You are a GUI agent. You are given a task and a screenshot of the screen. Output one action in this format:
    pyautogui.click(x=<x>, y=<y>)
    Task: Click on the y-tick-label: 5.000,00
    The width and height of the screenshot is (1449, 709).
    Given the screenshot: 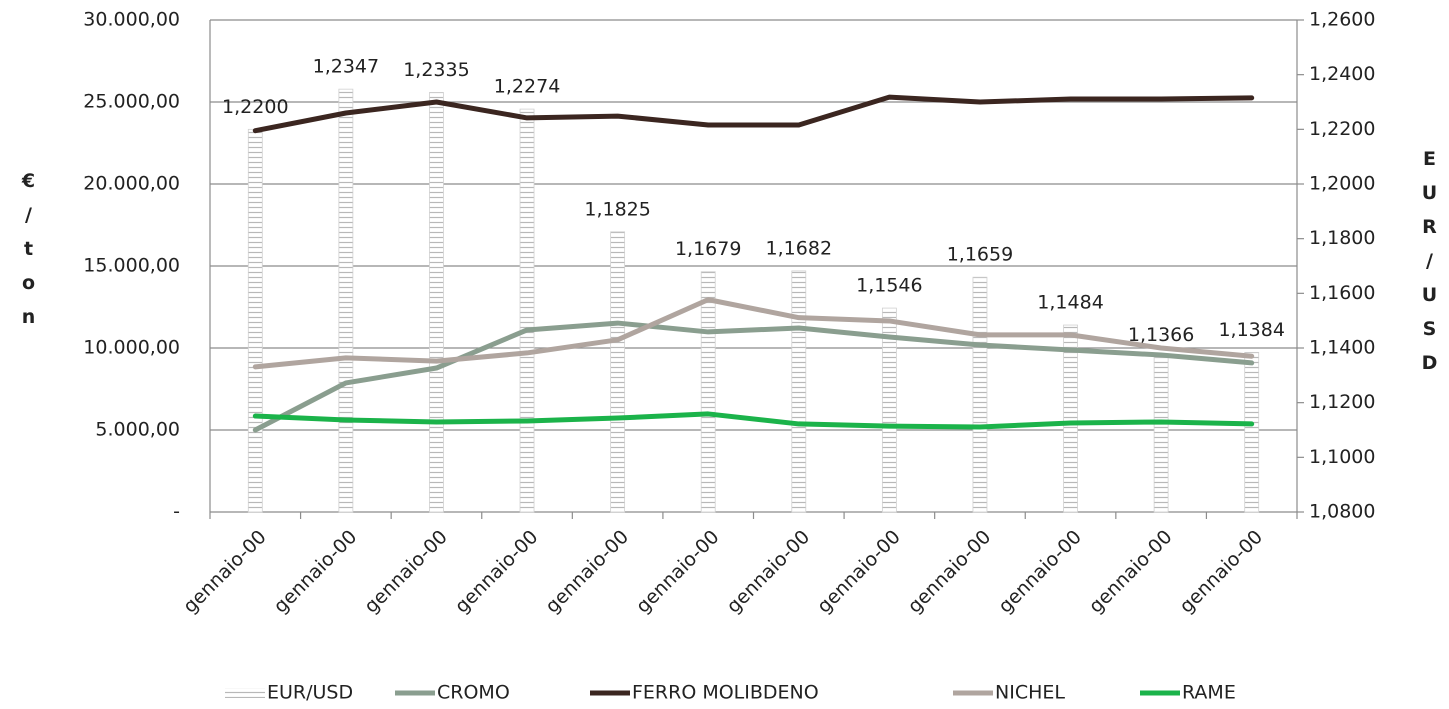 What is the action you would take?
    pyautogui.click(x=137, y=430)
    